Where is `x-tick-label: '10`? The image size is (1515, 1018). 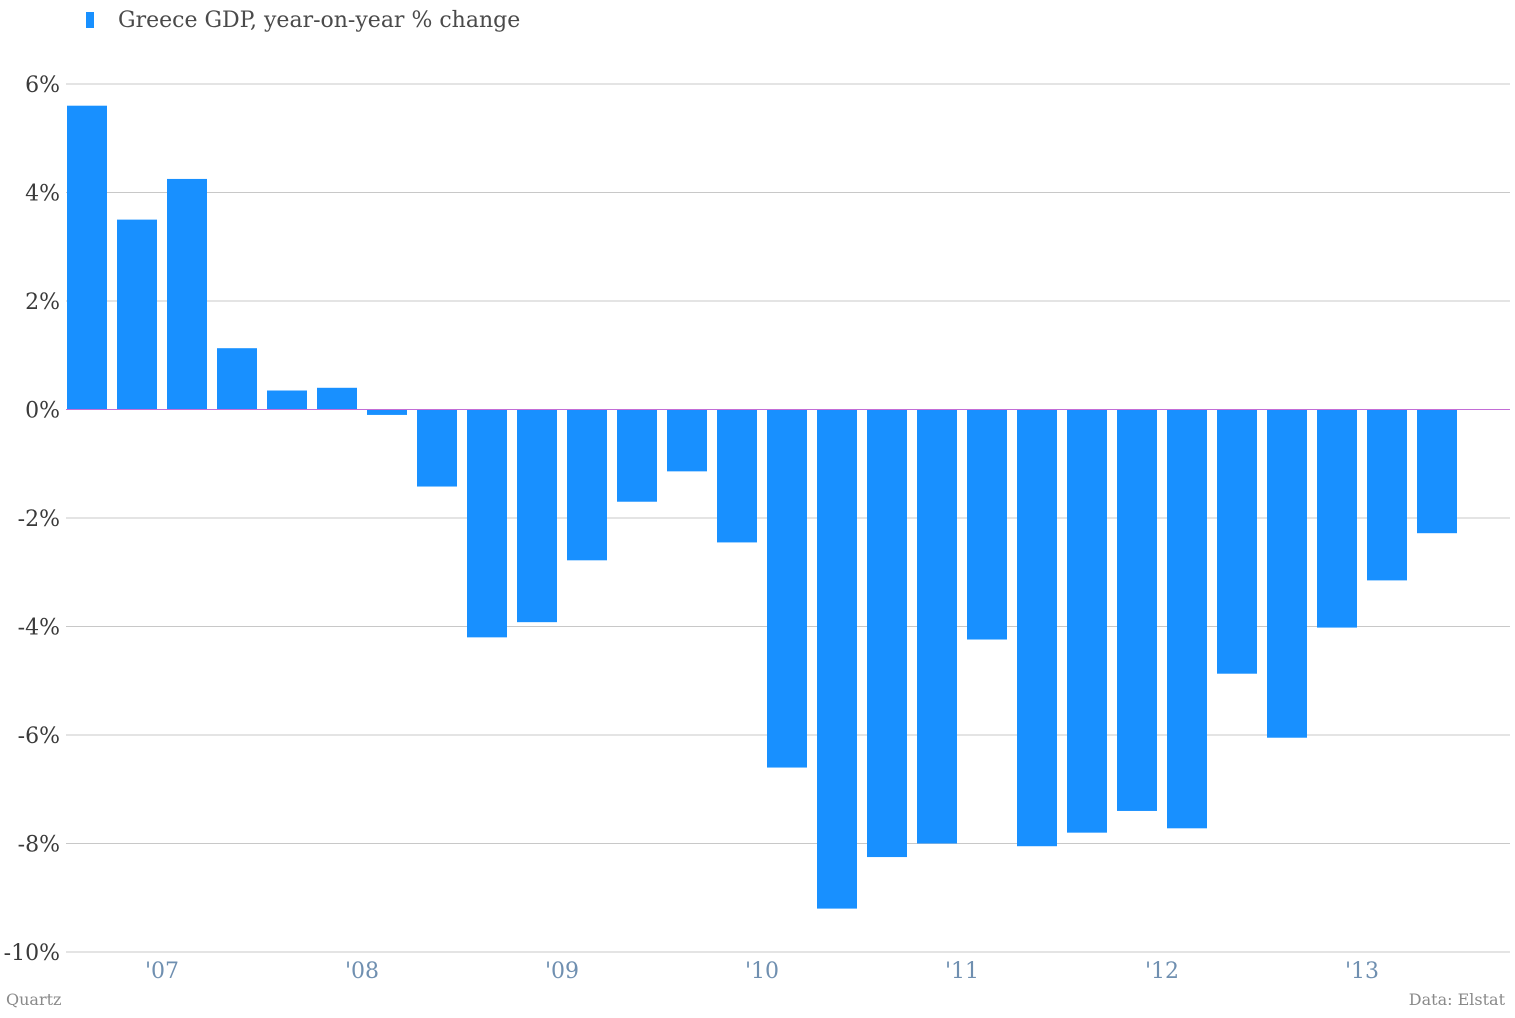
x-tick-label: '10 is located at coordinates (762, 971).